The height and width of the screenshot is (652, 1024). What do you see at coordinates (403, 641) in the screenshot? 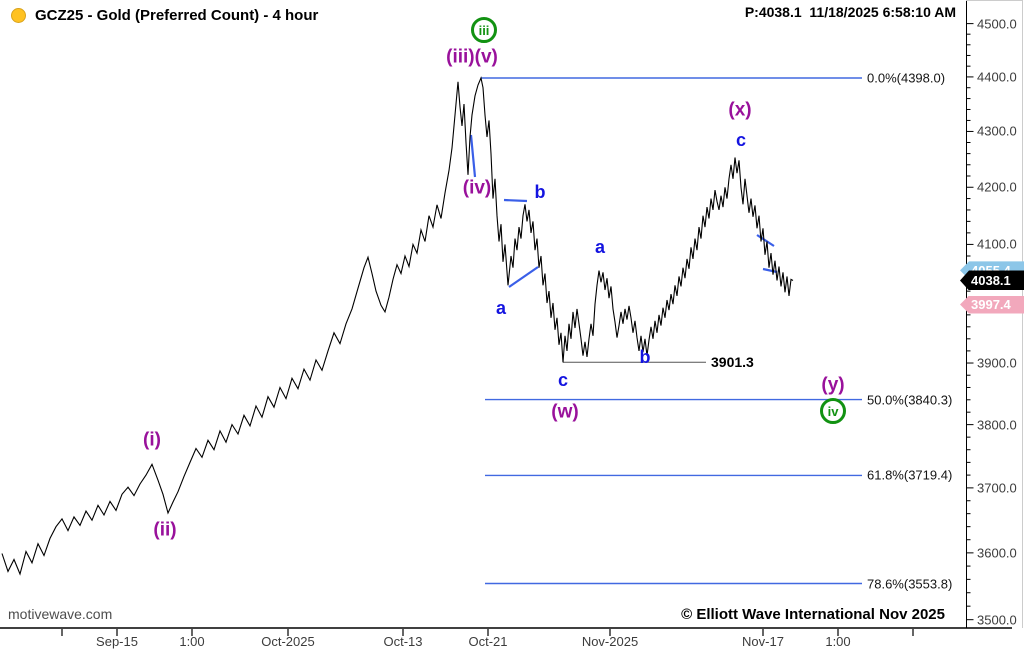
I see `x-axis-label: Oct-13` at bounding box center [403, 641].